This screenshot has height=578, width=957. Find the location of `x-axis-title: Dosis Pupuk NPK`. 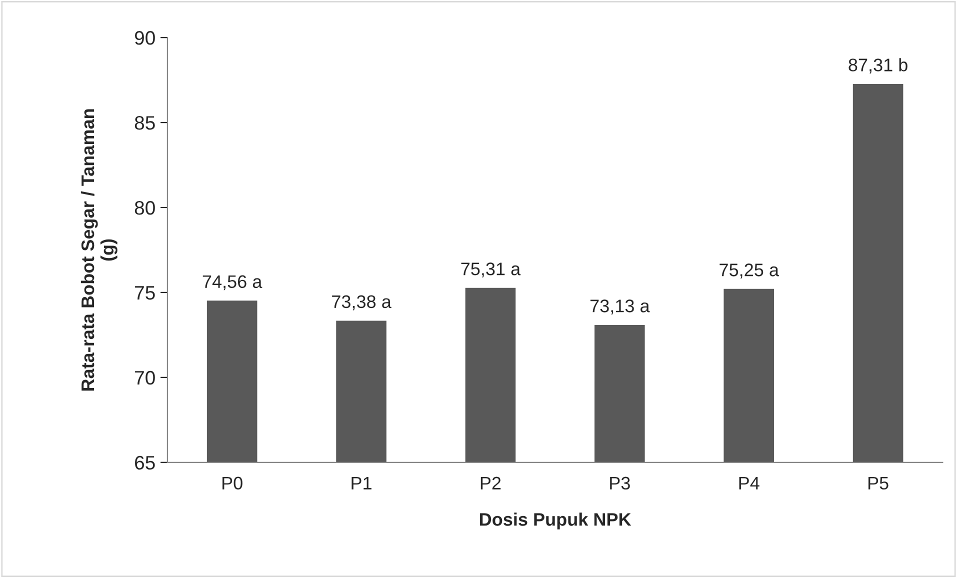

x-axis-title: Dosis Pupuk NPK is located at coordinates (556, 521).